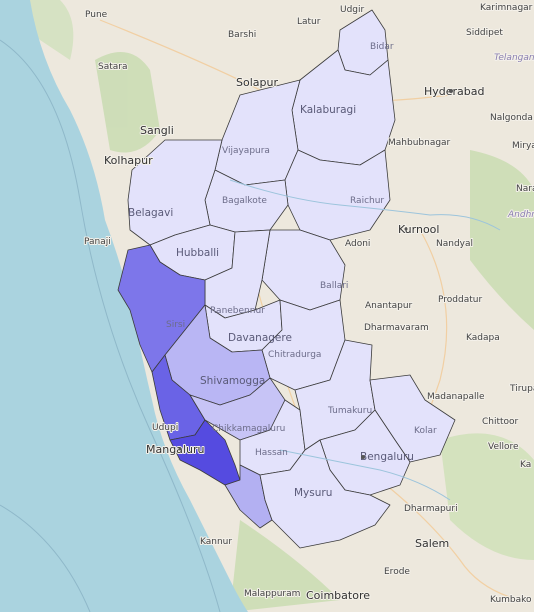 The width and height of the screenshot is (534, 612). Describe the element at coordinates (271, 453) in the screenshot. I see `label-hassan: Hassan` at that location.